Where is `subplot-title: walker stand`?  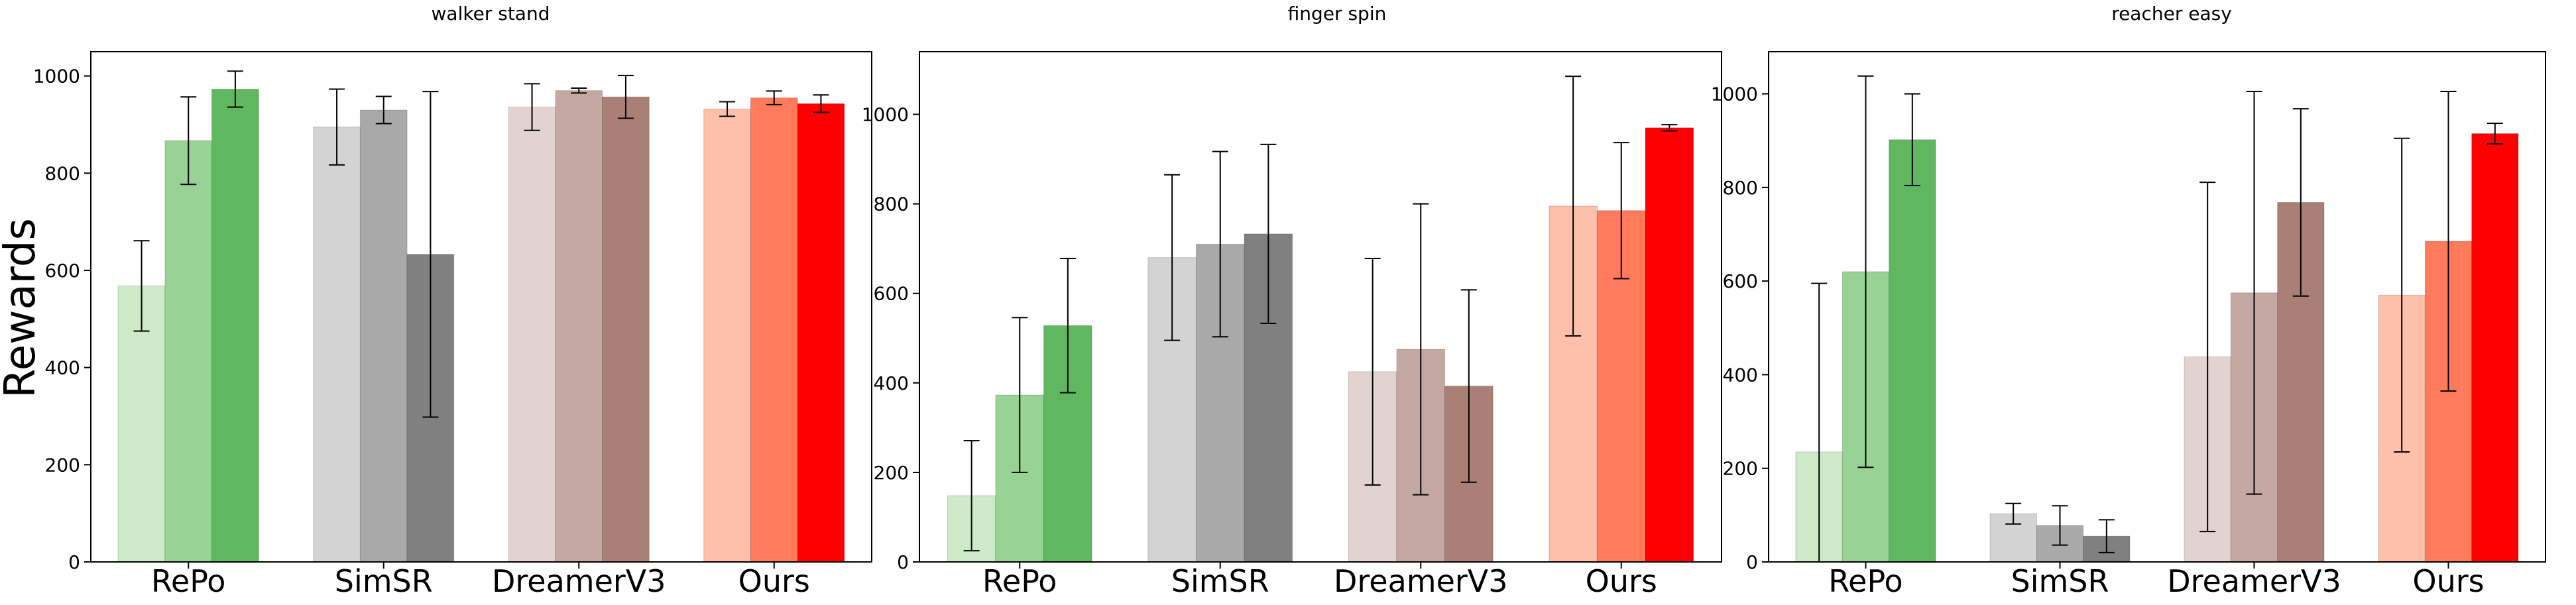 subplot-title: walker stand is located at coordinates (491, 14).